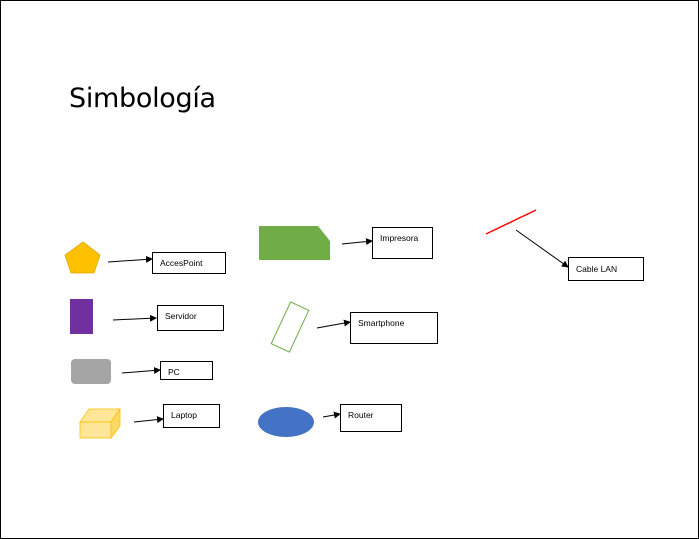  What do you see at coordinates (186, 370) in the screenshot?
I see `label-pc: PC` at bounding box center [186, 370].